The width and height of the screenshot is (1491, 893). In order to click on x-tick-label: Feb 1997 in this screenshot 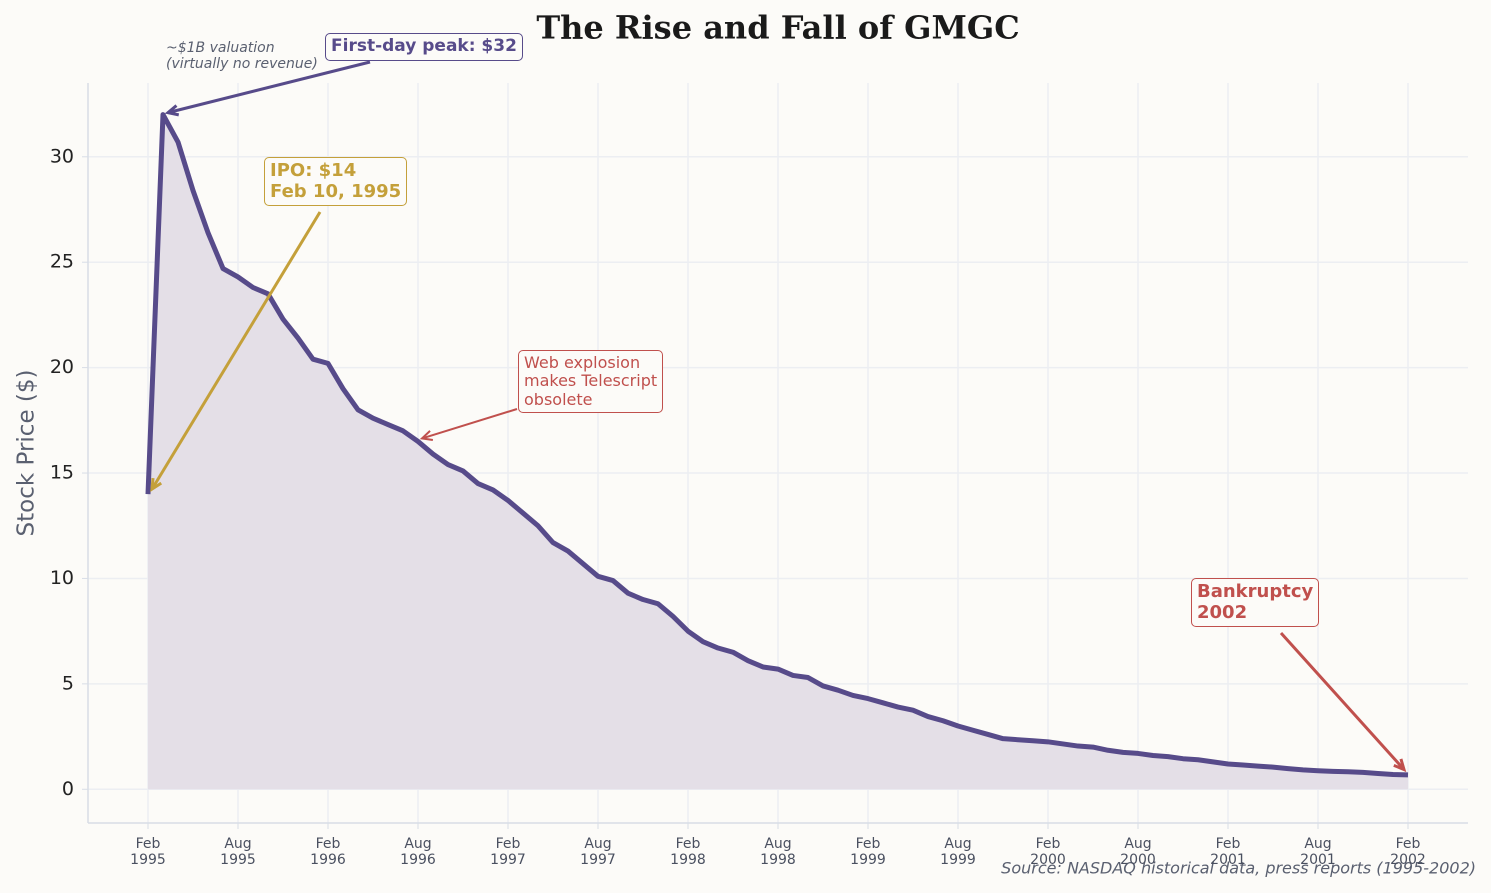, I will do `click(508, 852)`.